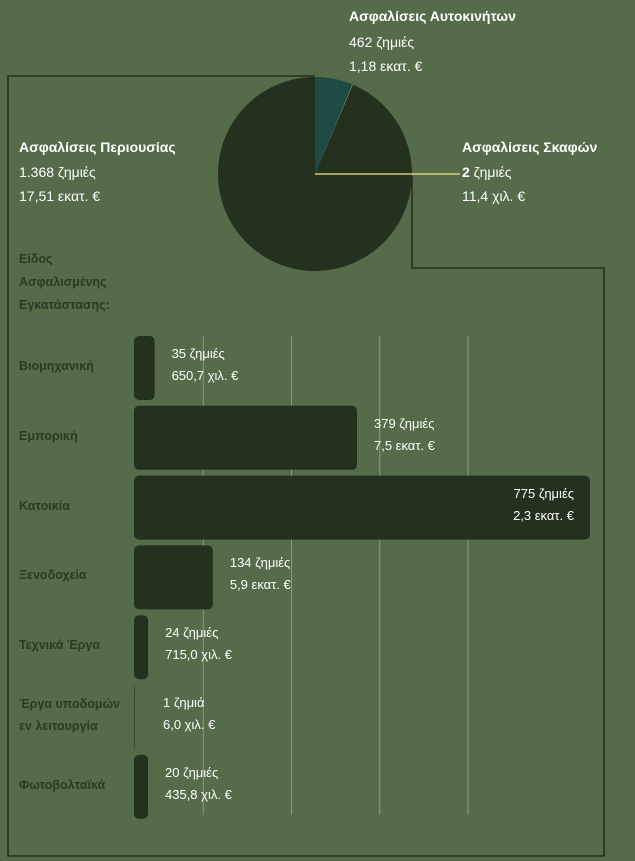 The image size is (635, 861). Describe the element at coordinates (198, 353) in the screenshot. I see `bar-count-label-0: 35 ζημιές` at that location.